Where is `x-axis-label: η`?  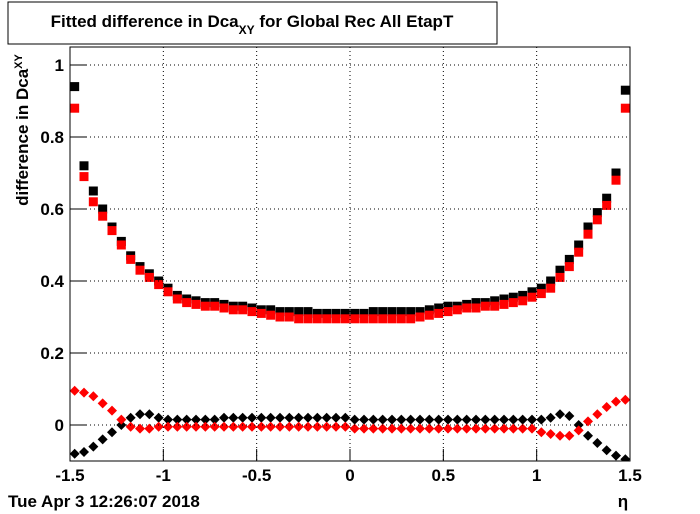
x-axis-label: η is located at coordinates (623, 501).